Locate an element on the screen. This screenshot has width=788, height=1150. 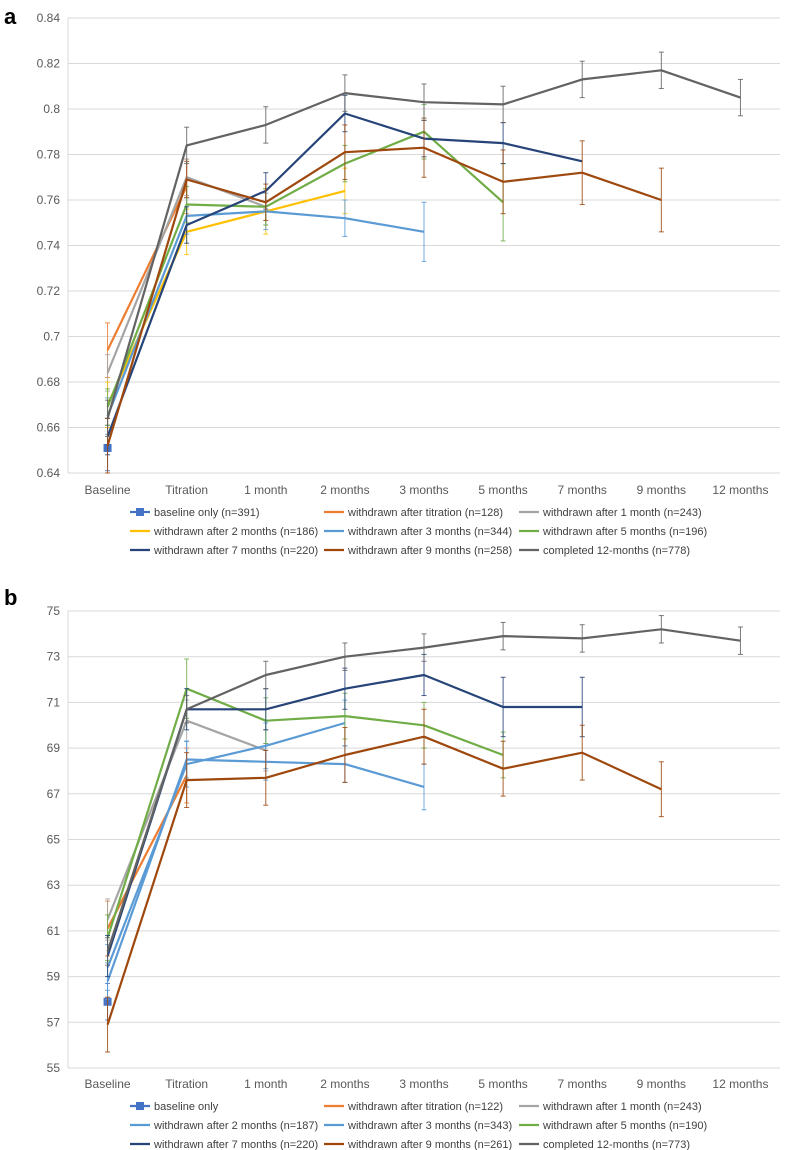
y-tick-label: 63 is located at coordinates (54, 885).